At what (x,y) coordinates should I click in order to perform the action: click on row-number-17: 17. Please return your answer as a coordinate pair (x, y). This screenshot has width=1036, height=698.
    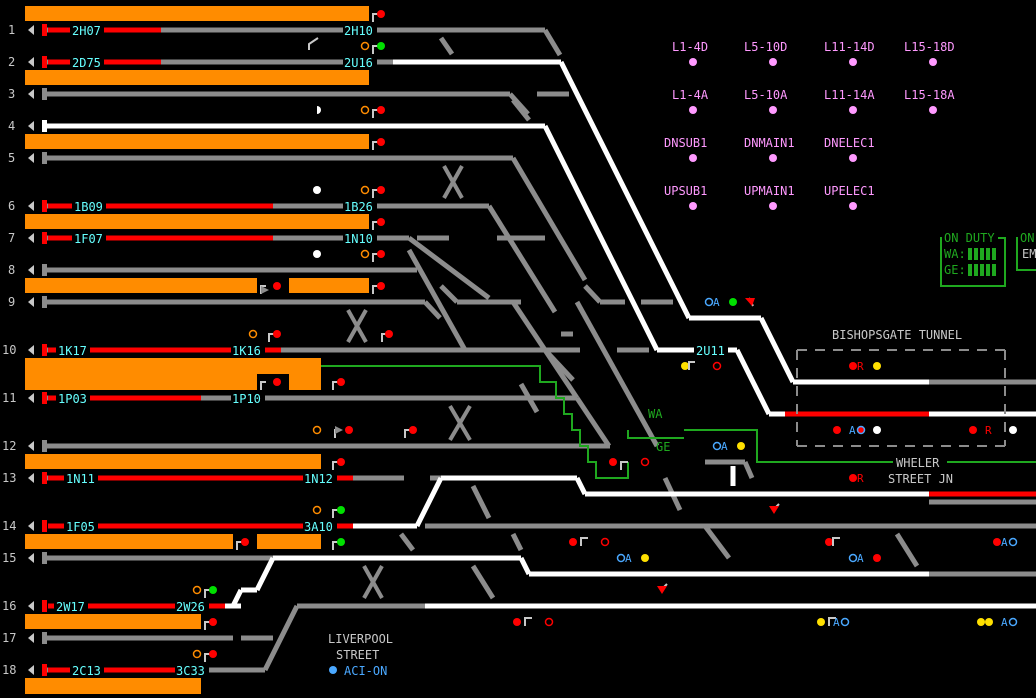
    Looking at the image, I should click on (9, 638).